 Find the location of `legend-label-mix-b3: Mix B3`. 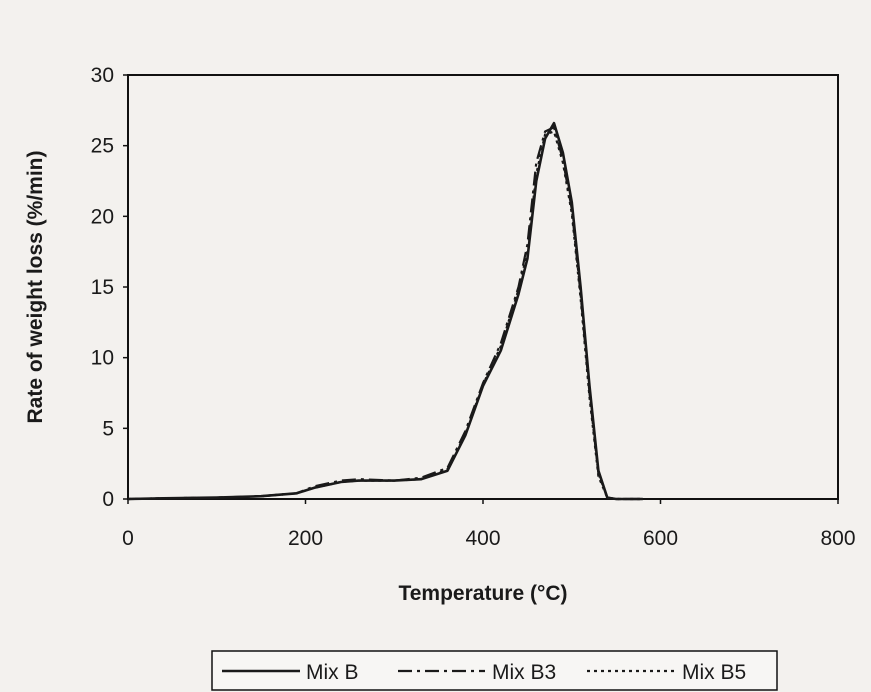

legend-label-mix-b3: Mix B3 is located at coordinates (524, 672).